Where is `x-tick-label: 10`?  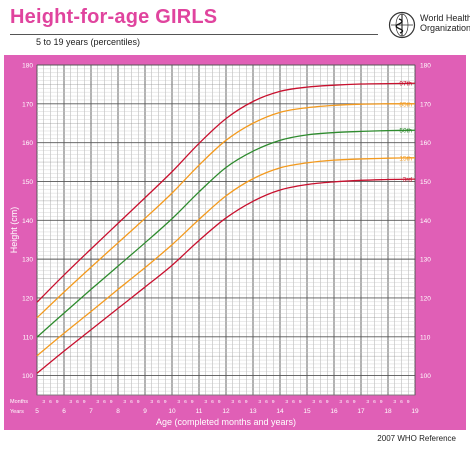 x-tick-label: 10 is located at coordinates (172, 411).